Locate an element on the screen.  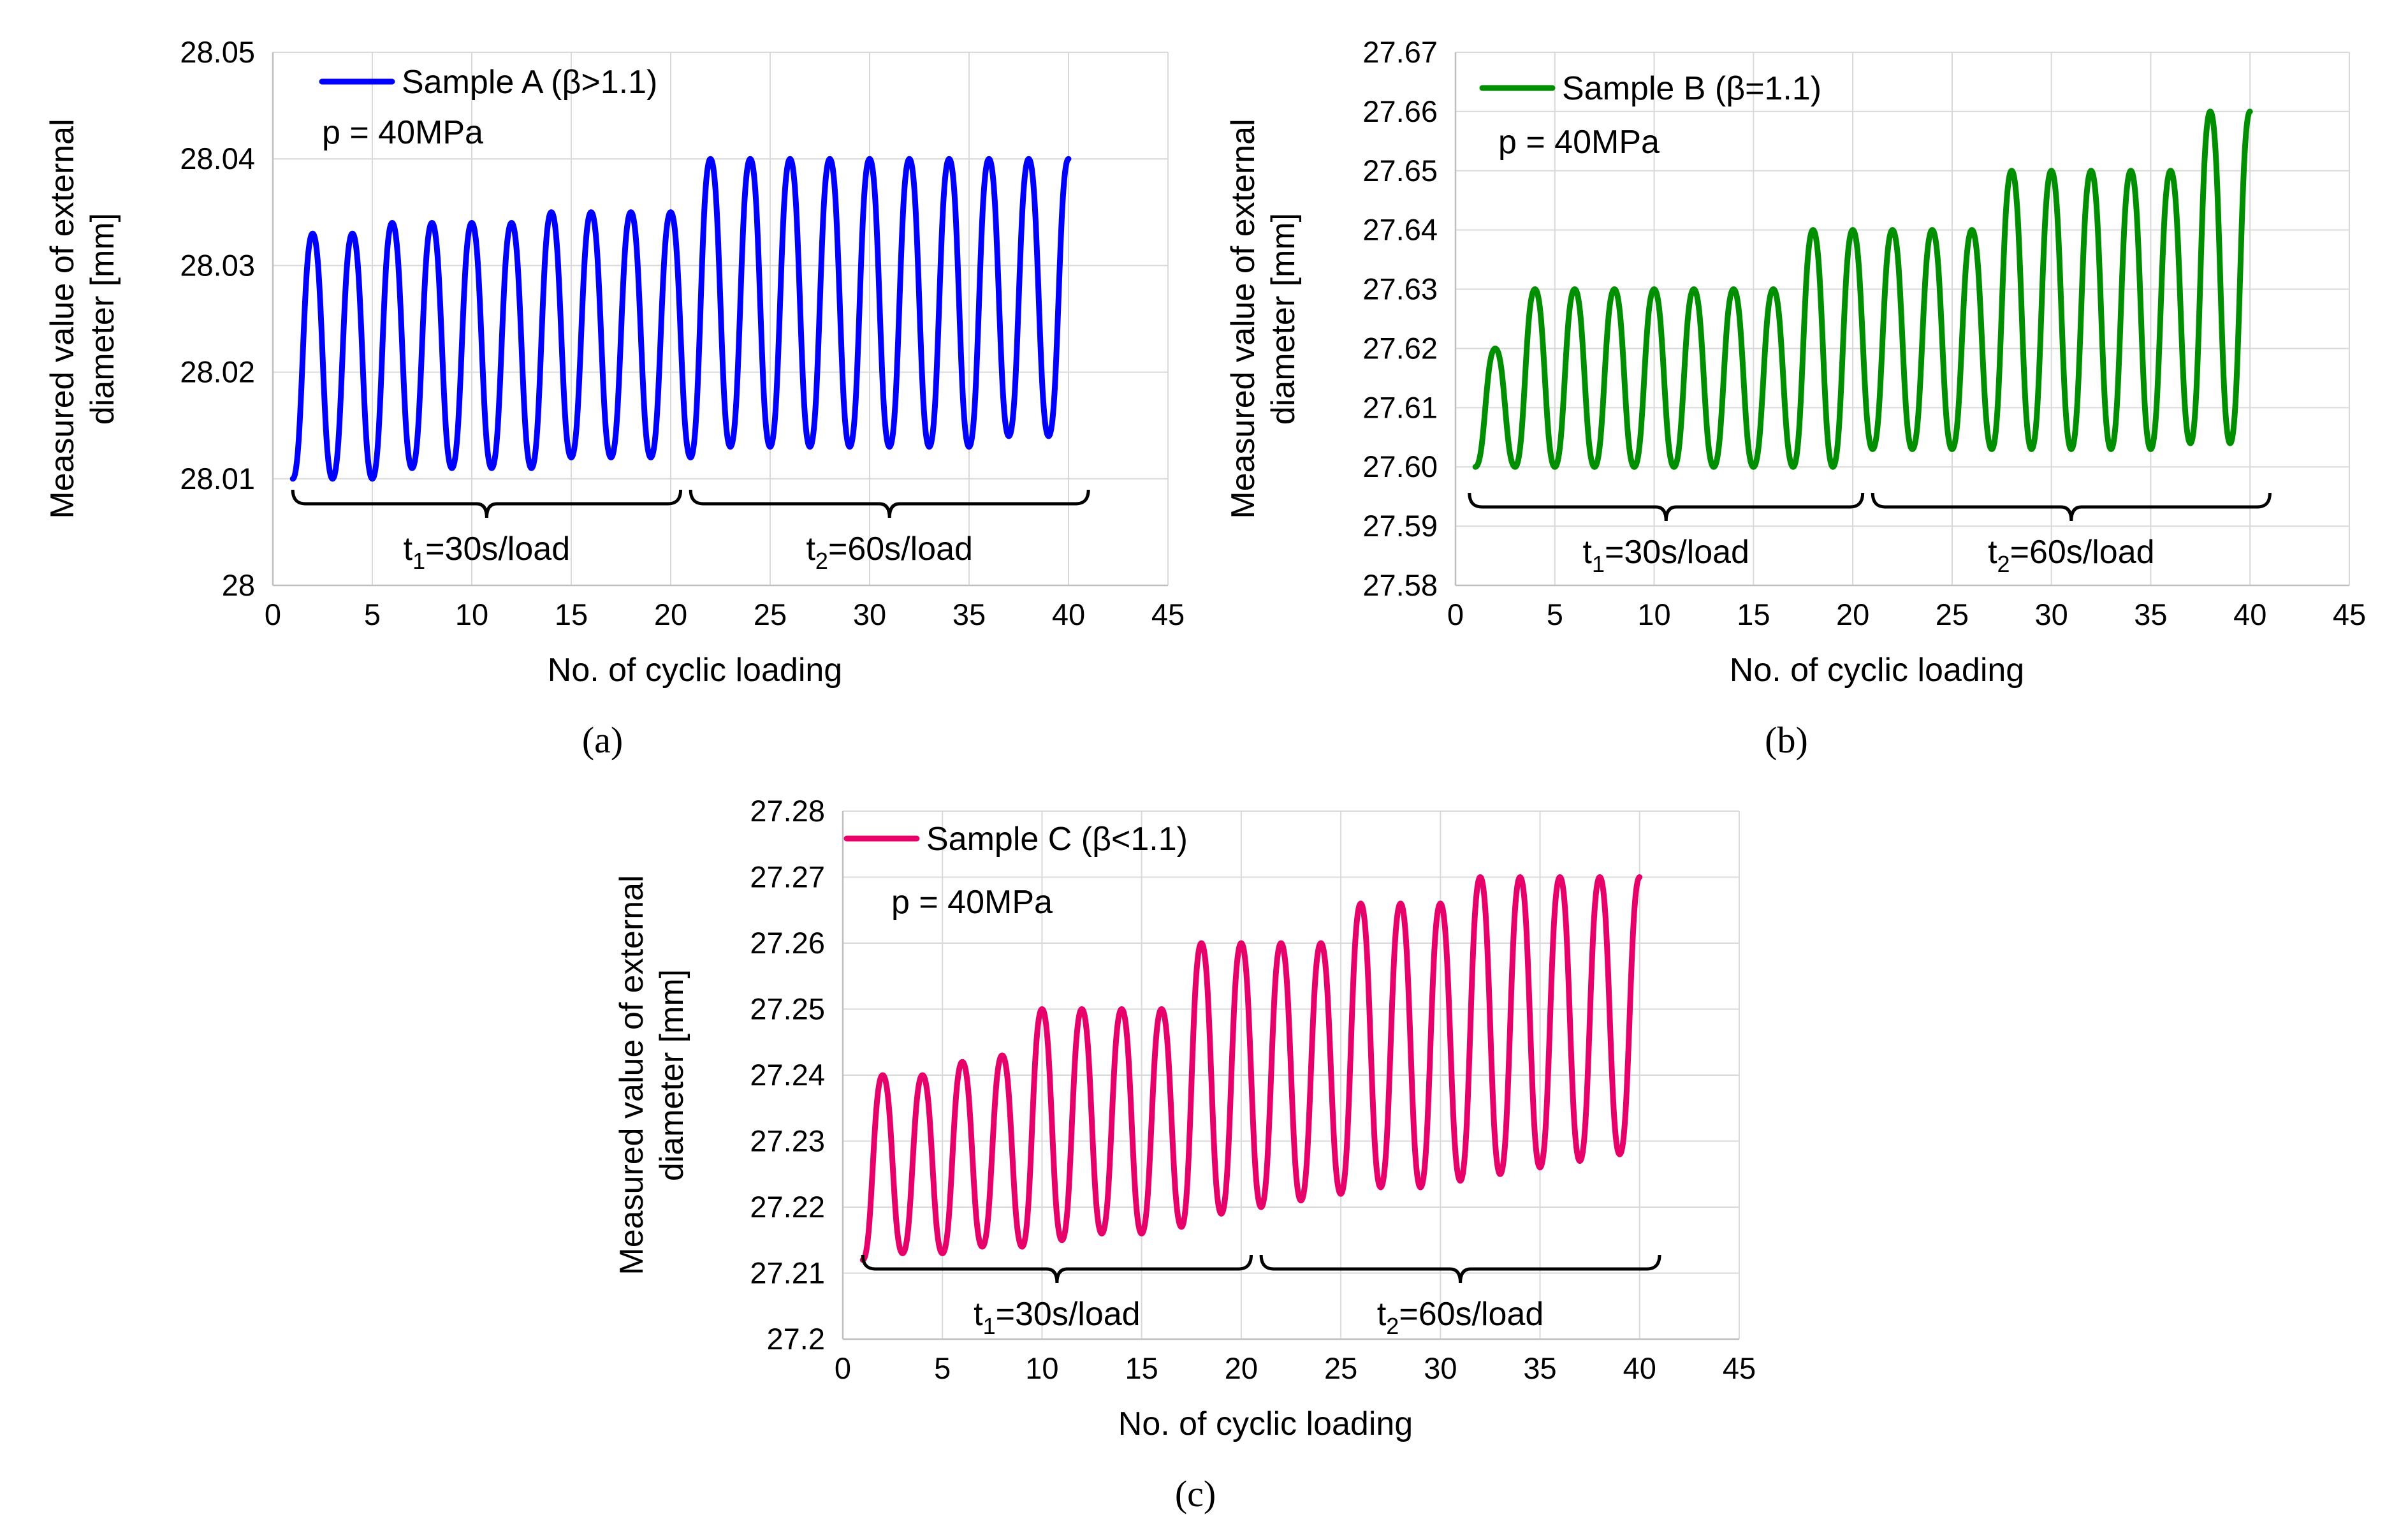
y-tick-label: 28.03 is located at coordinates (217, 265).